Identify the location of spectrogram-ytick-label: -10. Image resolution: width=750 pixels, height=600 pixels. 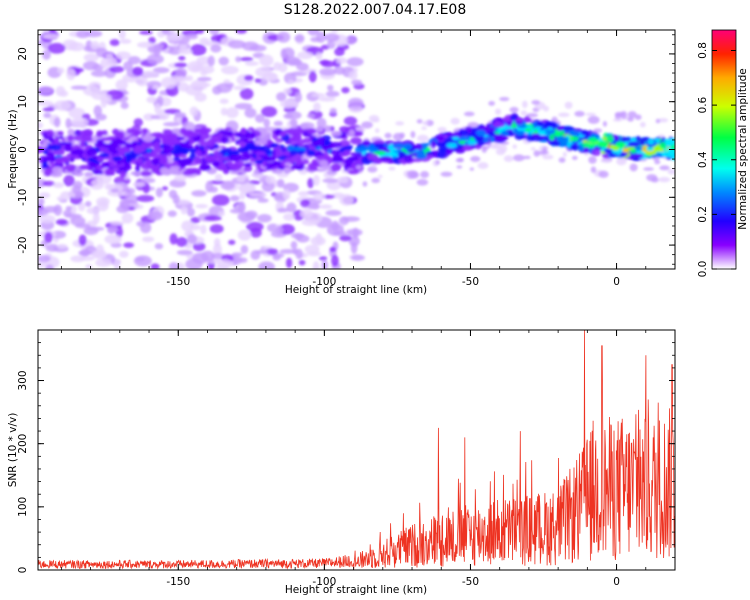
(23, 197).